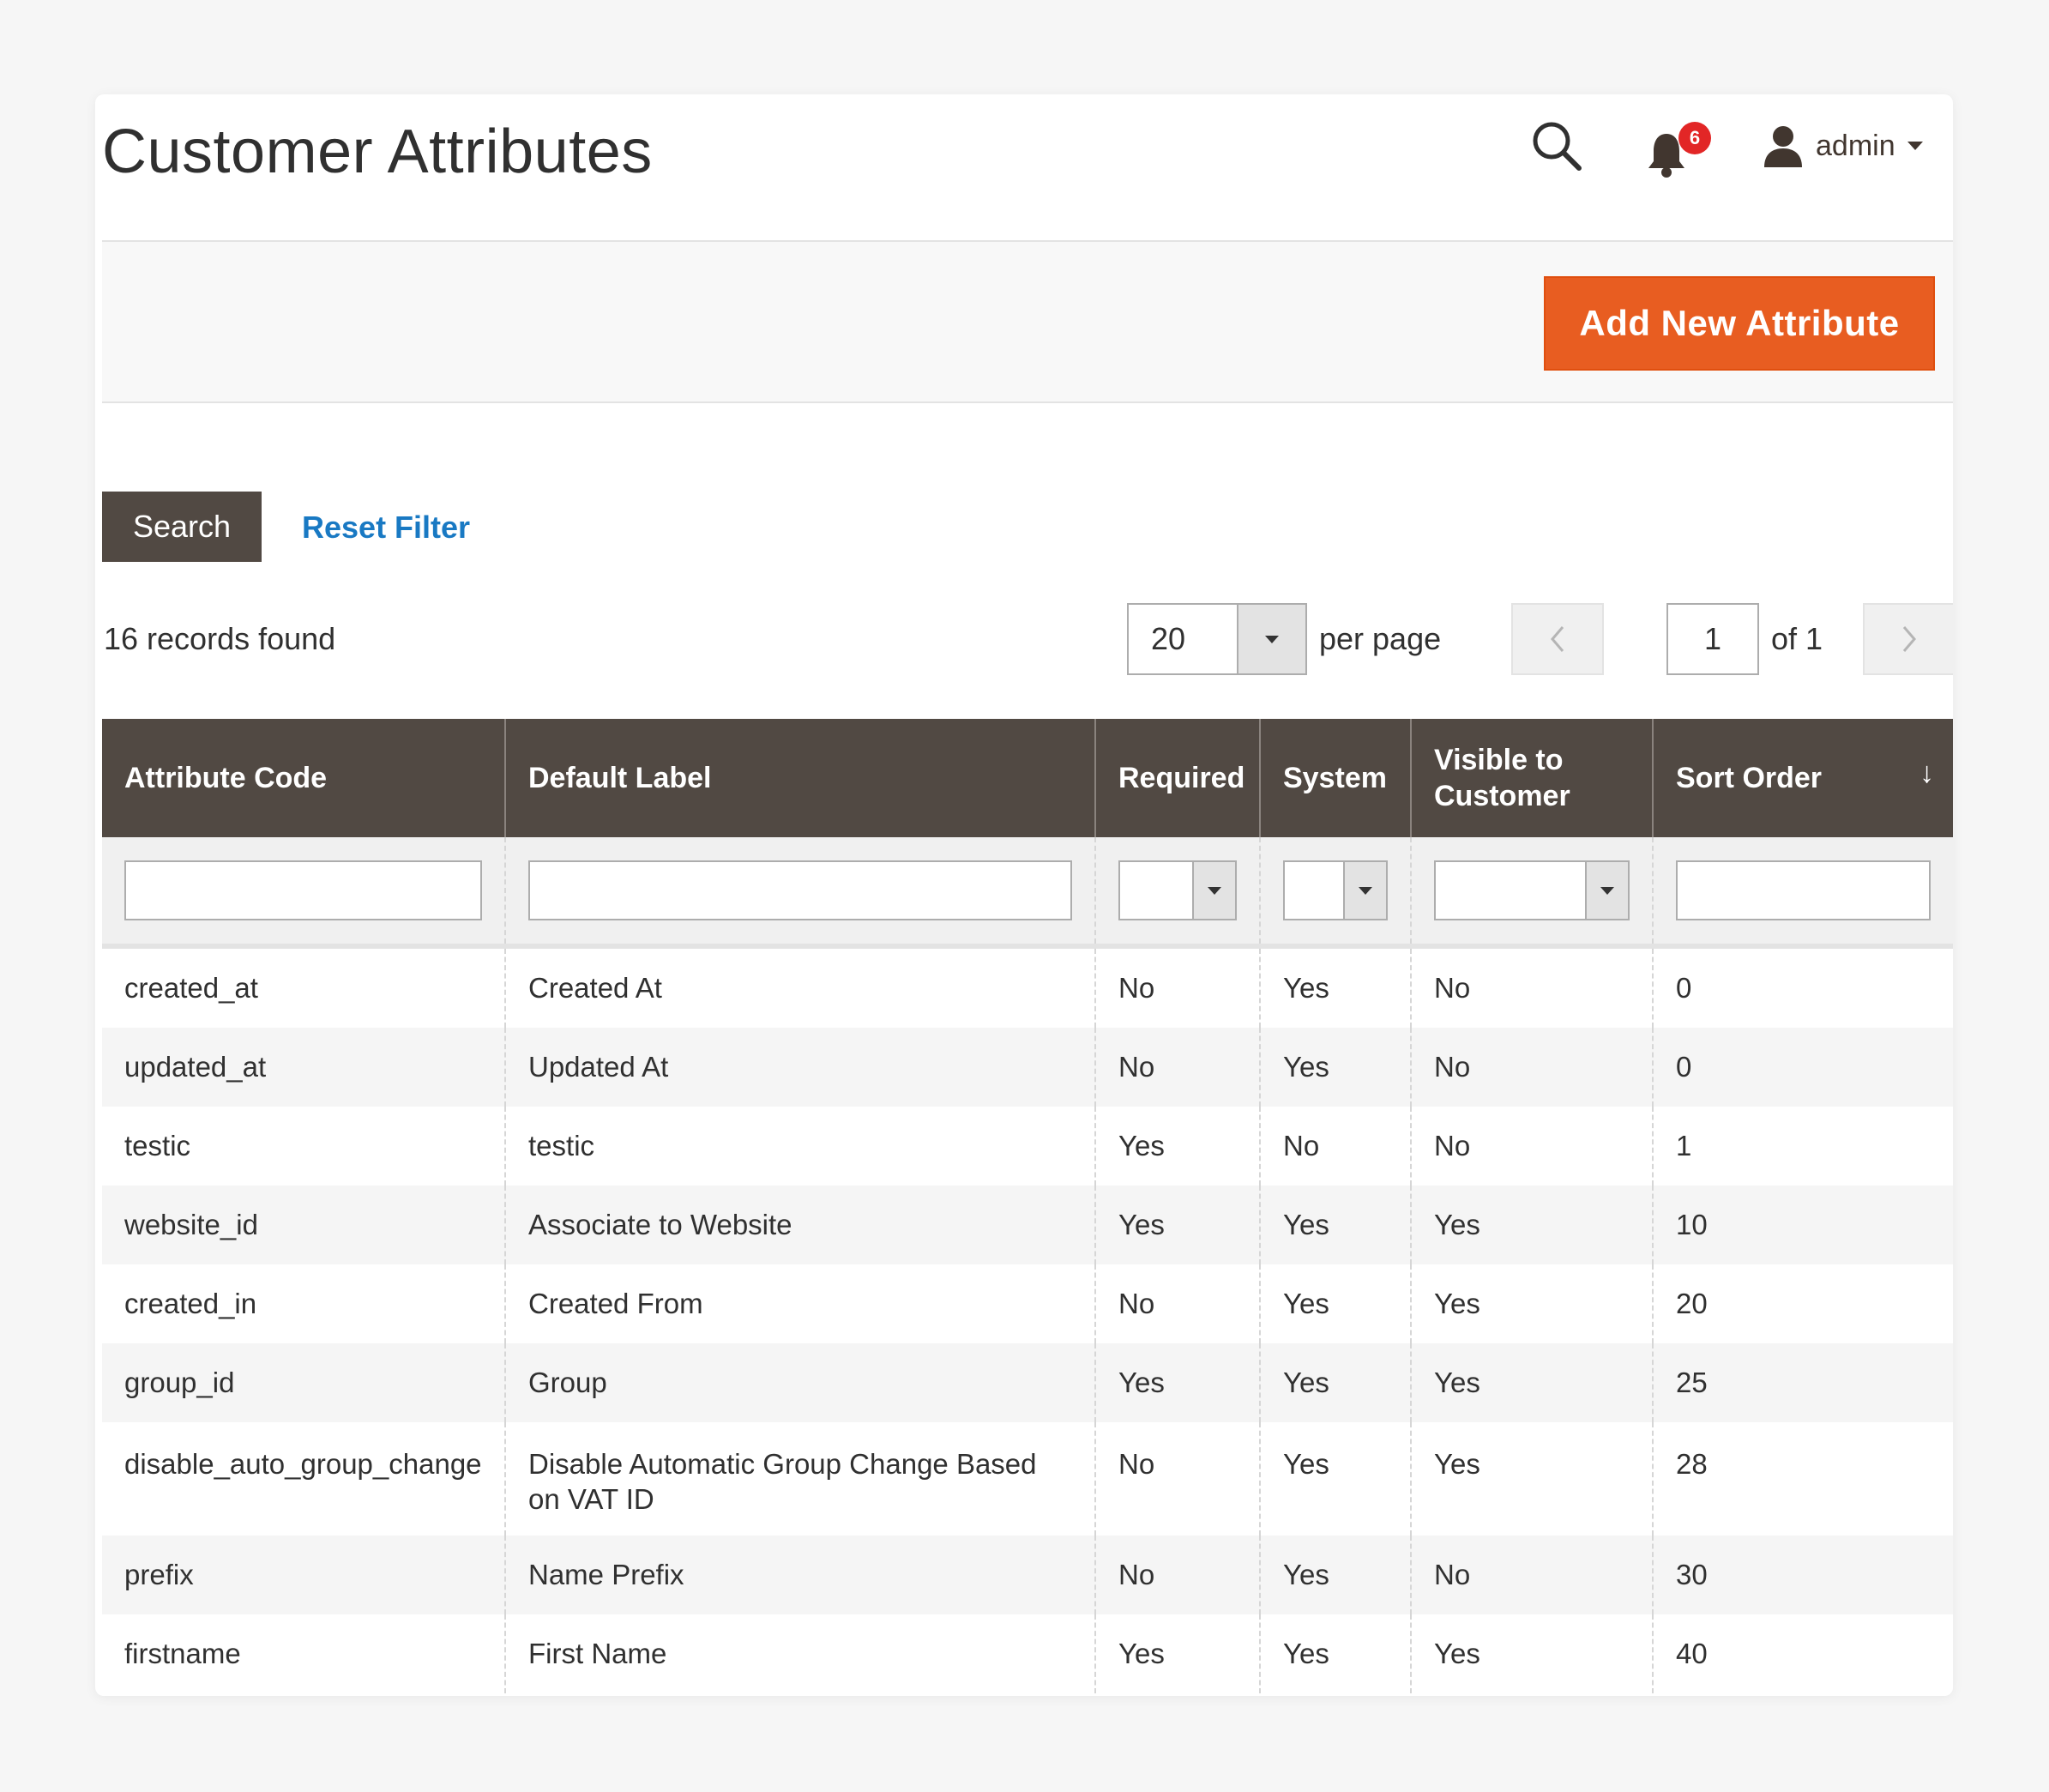  What do you see at coordinates (1749, 777) in the screenshot?
I see `column-header-sort-order-label: Sort Order` at bounding box center [1749, 777].